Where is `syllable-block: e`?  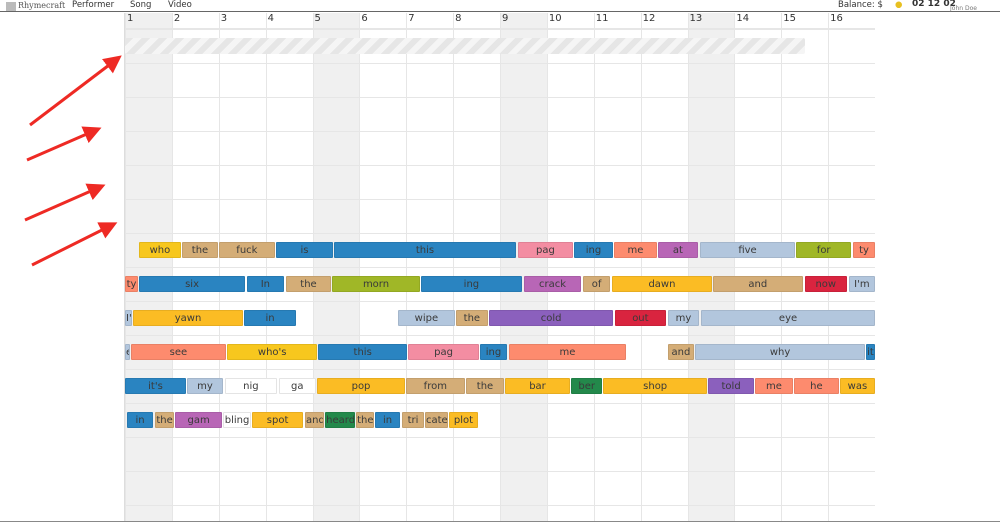 syllable-block: e is located at coordinates (128, 352).